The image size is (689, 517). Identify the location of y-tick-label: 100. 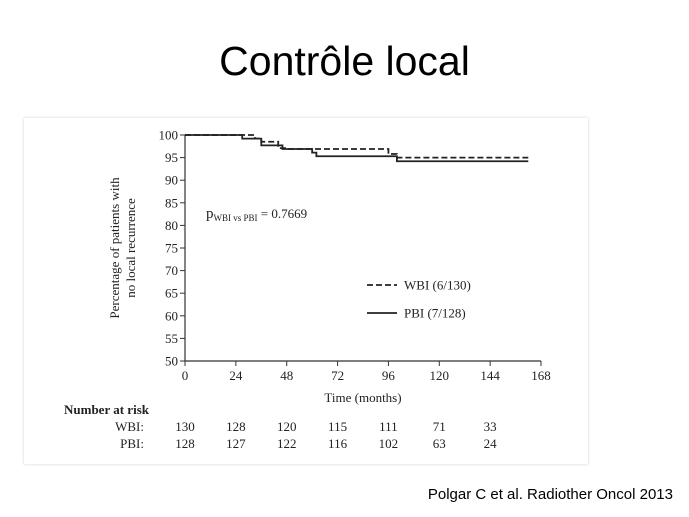
(169, 135).